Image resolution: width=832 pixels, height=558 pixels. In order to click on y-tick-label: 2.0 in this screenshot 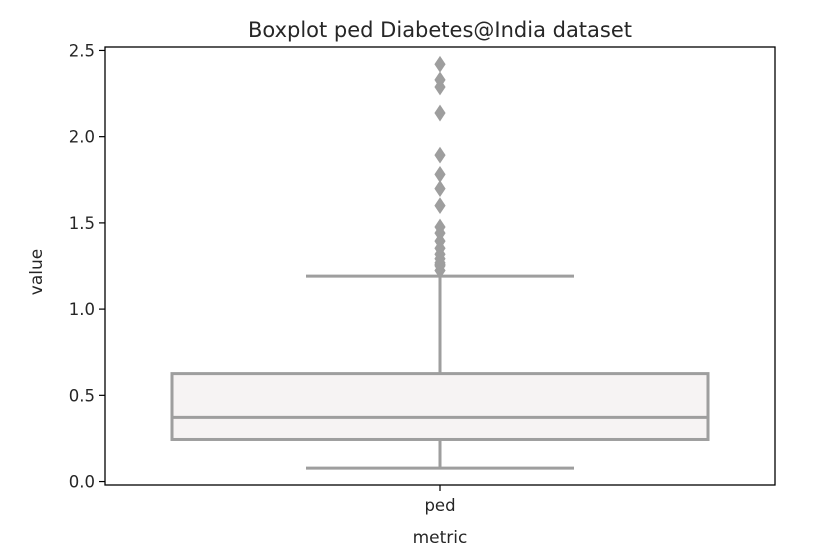, I will do `click(82, 137)`.